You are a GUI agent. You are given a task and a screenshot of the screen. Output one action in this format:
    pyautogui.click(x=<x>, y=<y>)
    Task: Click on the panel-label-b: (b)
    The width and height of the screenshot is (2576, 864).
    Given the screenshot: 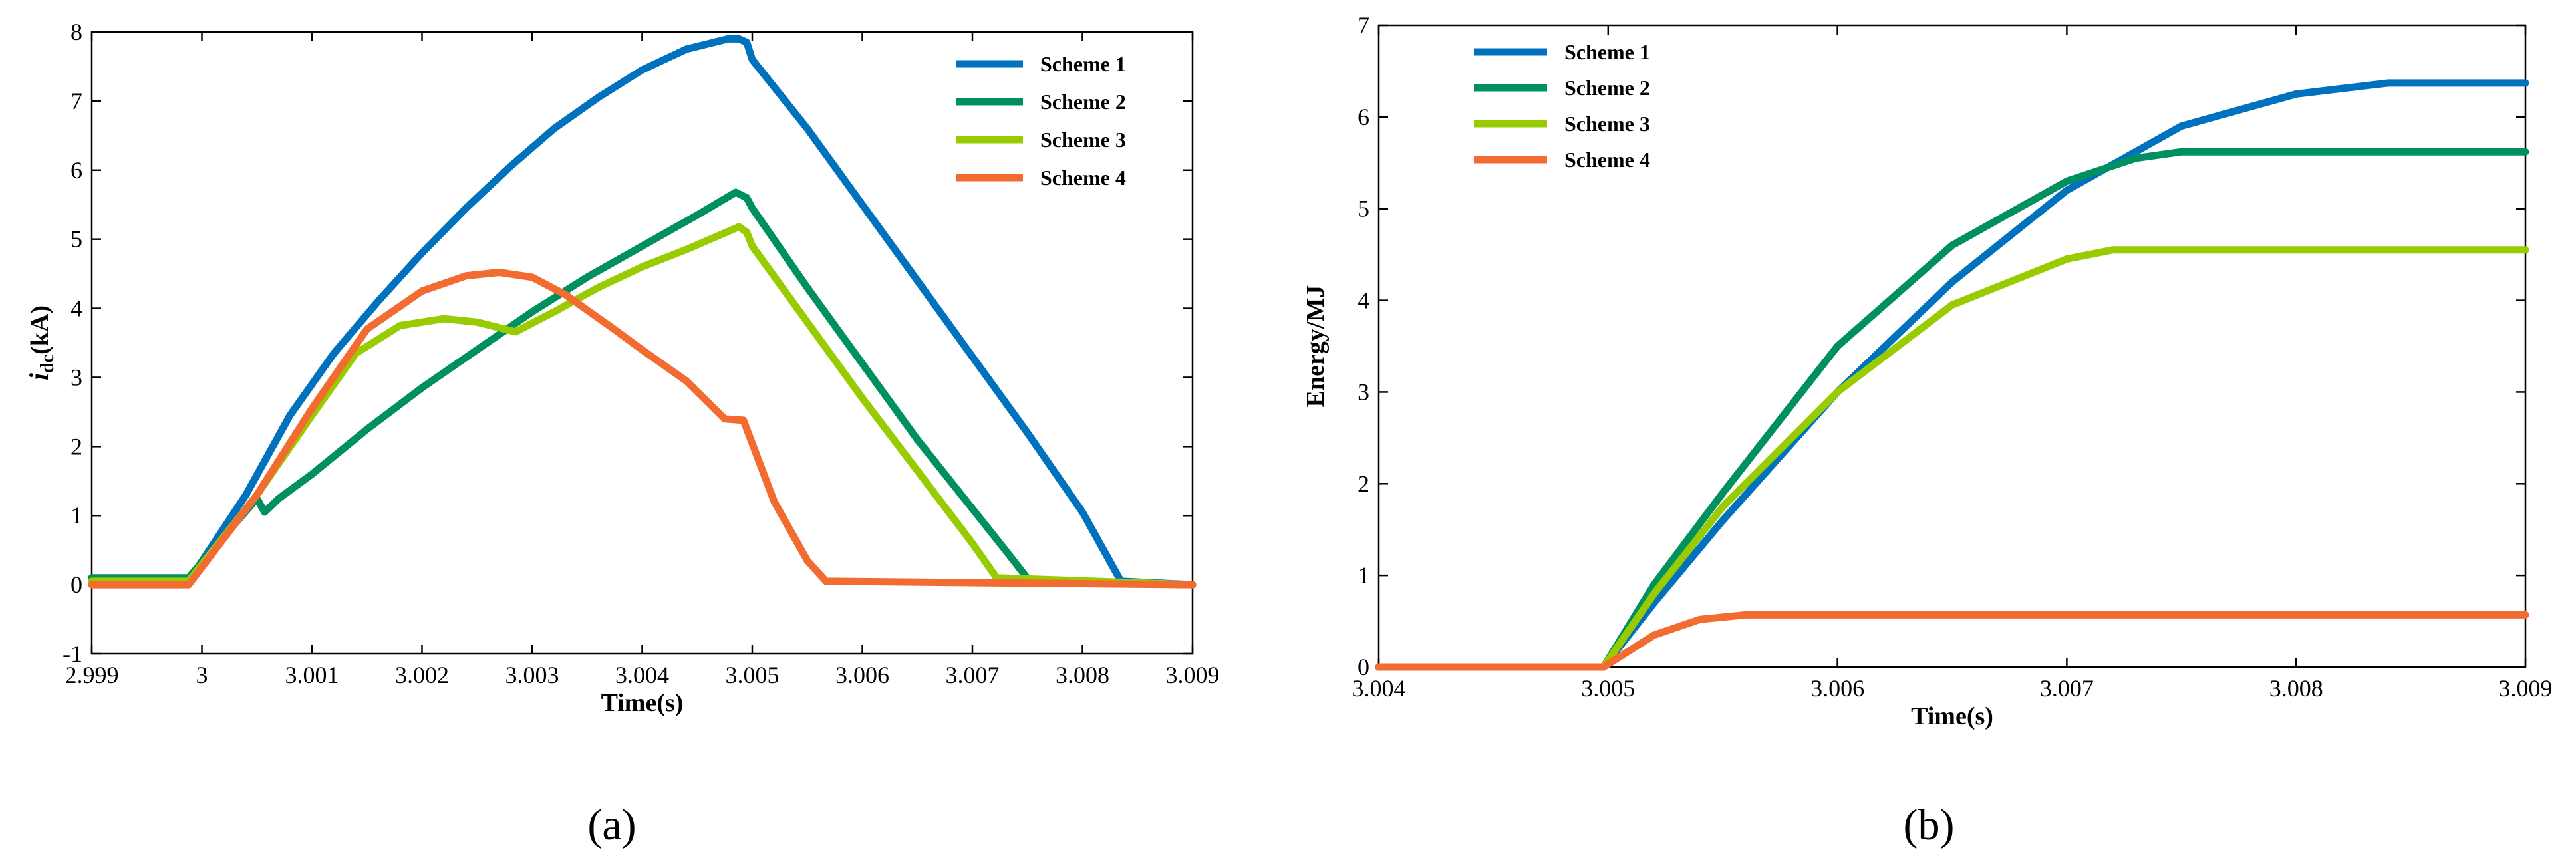 What is the action you would take?
    pyautogui.click(x=1929, y=825)
    